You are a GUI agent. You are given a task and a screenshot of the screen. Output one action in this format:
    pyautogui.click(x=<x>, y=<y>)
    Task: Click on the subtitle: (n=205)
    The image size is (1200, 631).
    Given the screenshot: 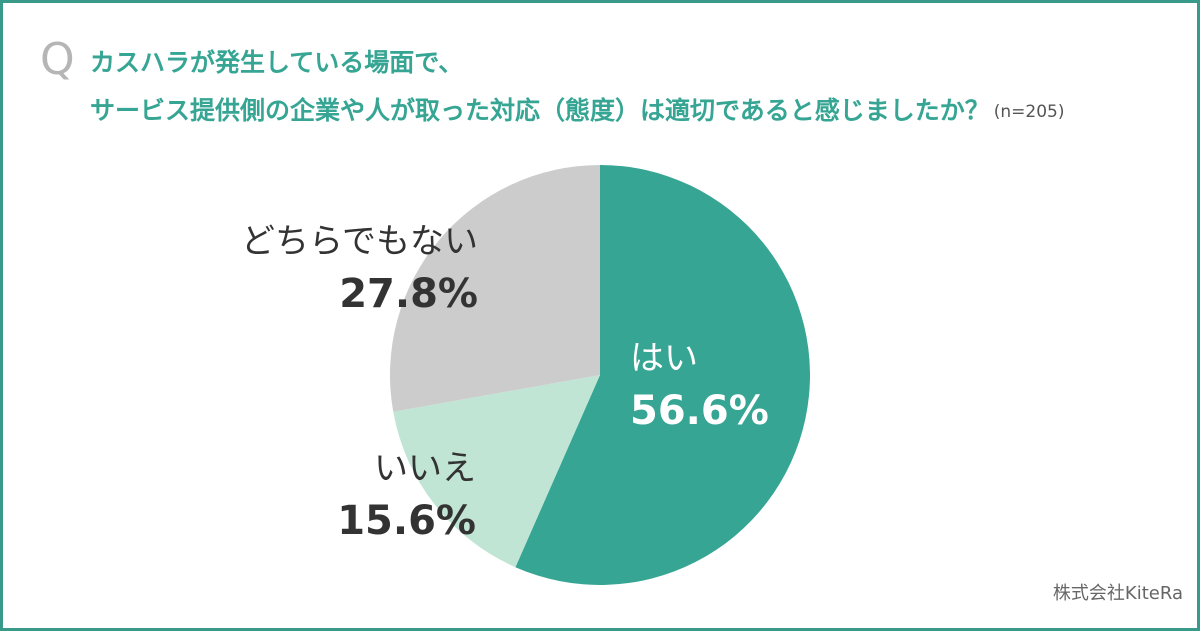 What is the action you would take?
    pyautogui.click(x=1029, y=112)
    